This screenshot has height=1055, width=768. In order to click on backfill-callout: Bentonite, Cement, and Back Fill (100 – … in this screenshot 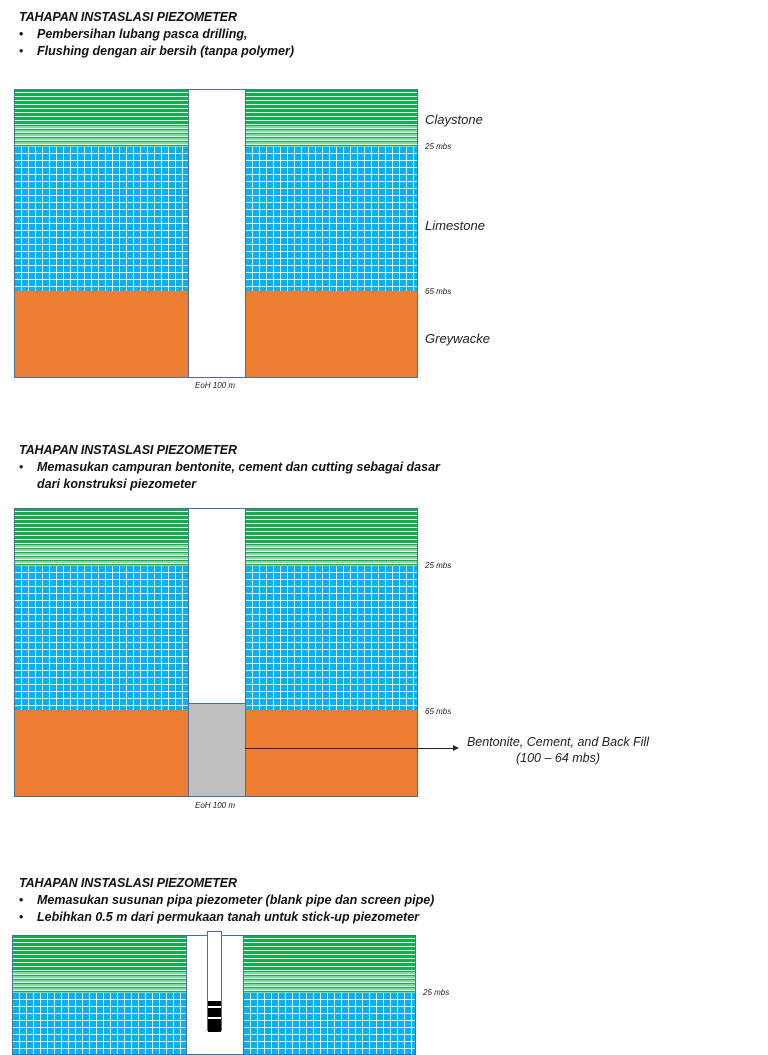, I will do `click(558, 750)`.